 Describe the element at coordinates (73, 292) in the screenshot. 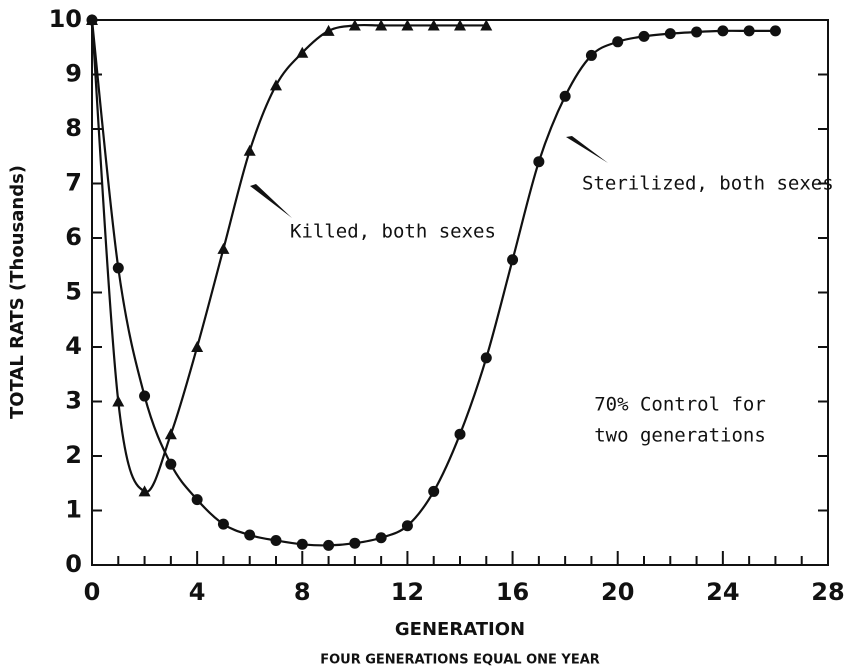

I see `y-tick-label: 5` at that location.